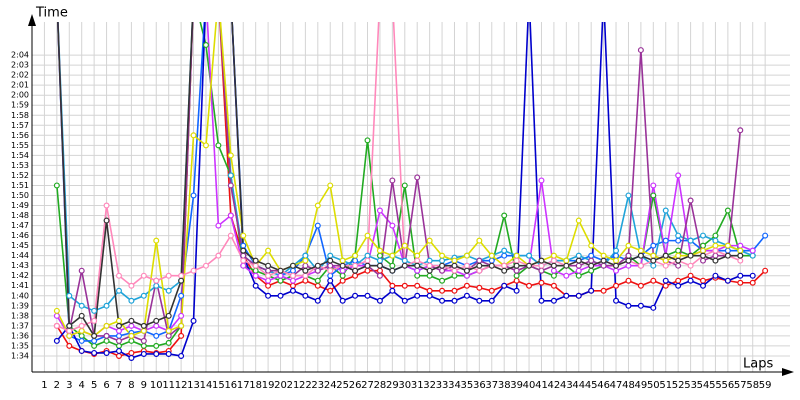 Image resolution: width=800 pixels, height=400 pixels. I want to click on x-tick-label: 12, so click(181, 385).